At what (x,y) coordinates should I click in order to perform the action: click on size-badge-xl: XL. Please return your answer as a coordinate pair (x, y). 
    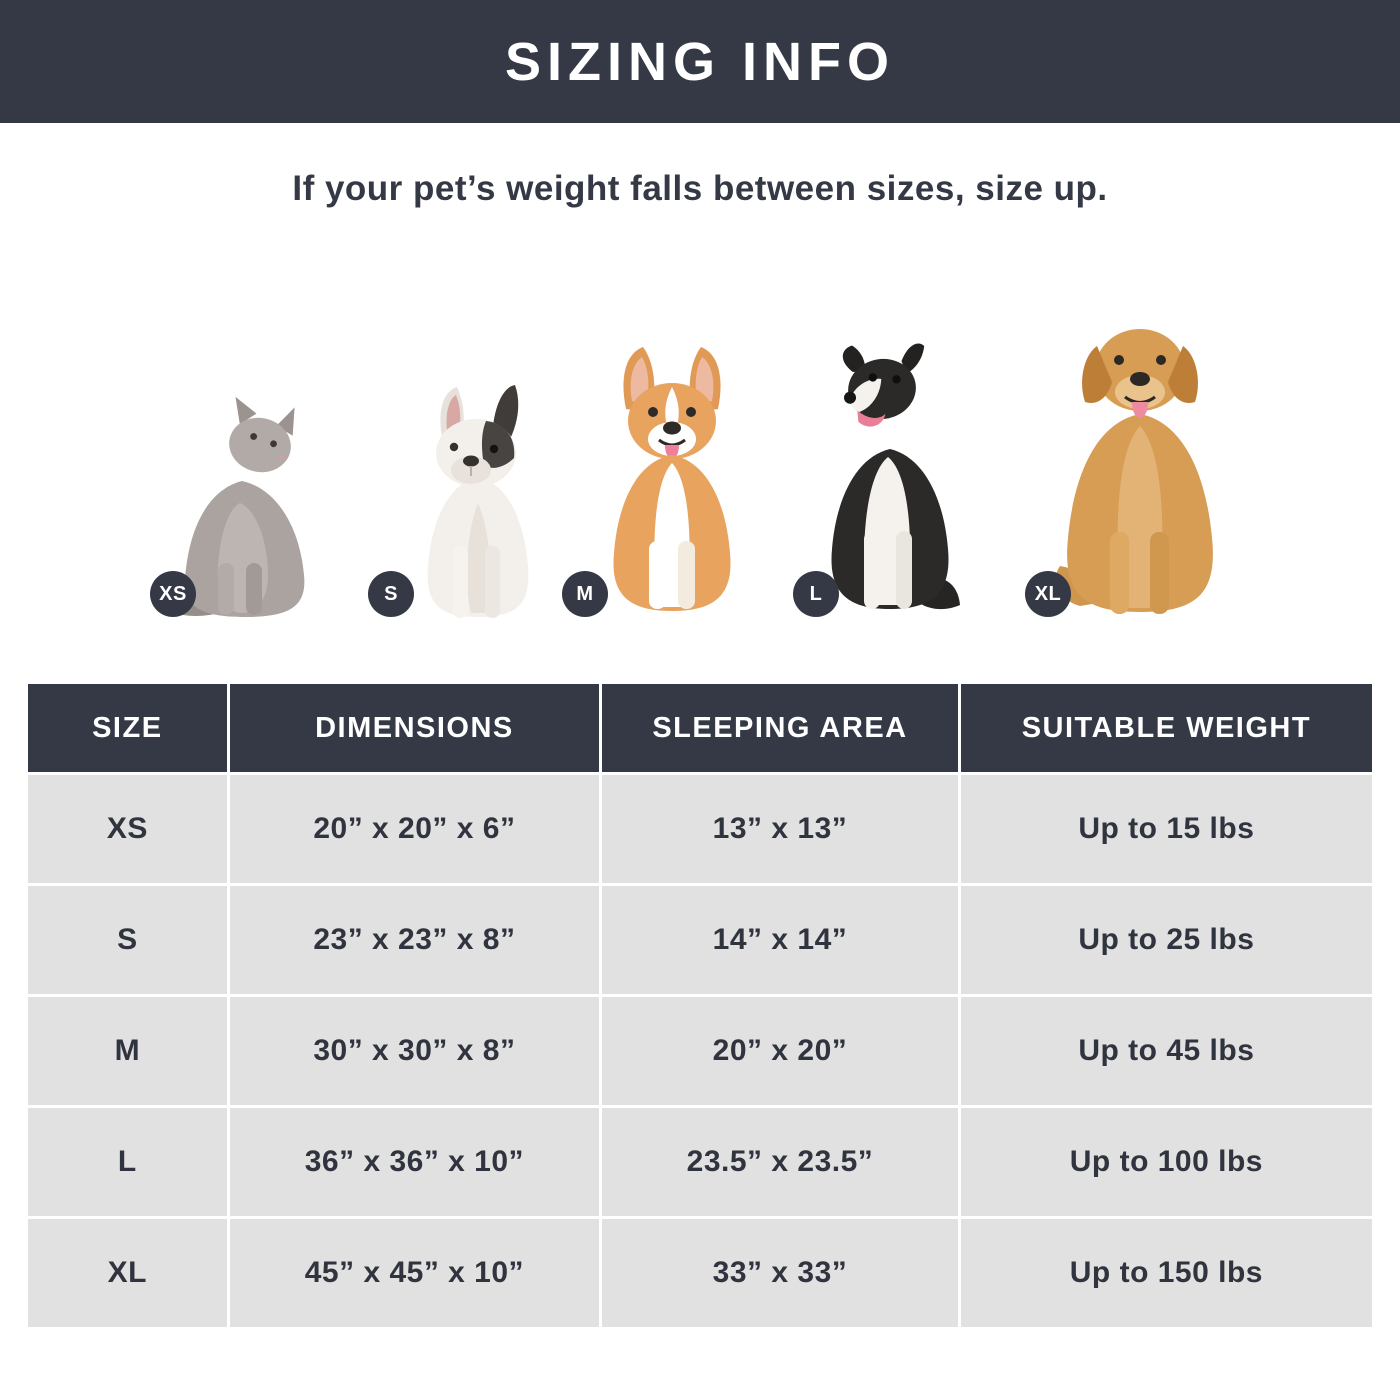
    Looking at the image, I should click on (1048, 594).